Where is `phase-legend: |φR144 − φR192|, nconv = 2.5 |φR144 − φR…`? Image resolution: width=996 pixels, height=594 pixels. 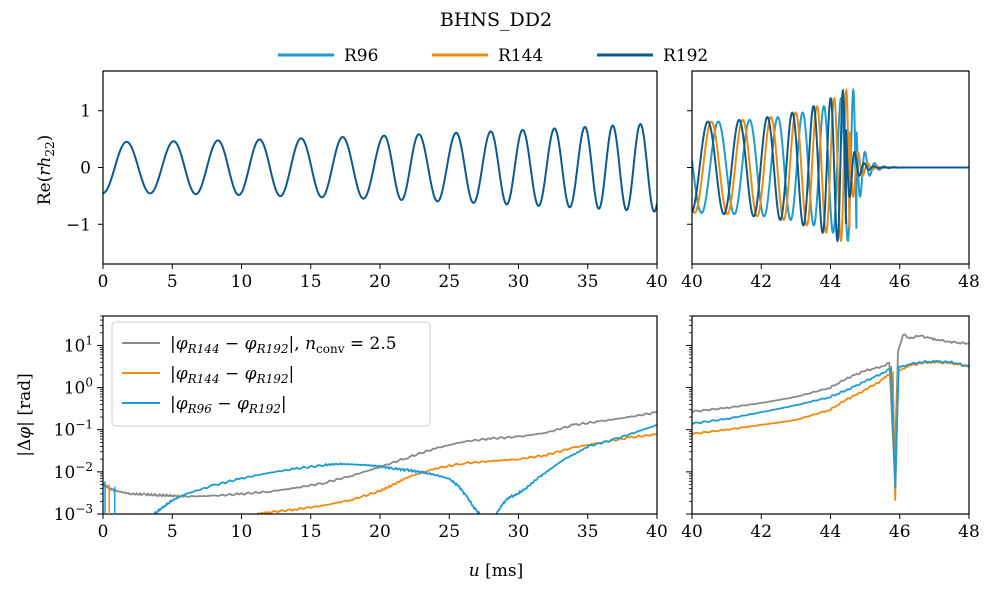 phase-legend: |φR144 − φR192|, nconv = 2.5 |φR144 − φR… is located at coordinates (271, 374).